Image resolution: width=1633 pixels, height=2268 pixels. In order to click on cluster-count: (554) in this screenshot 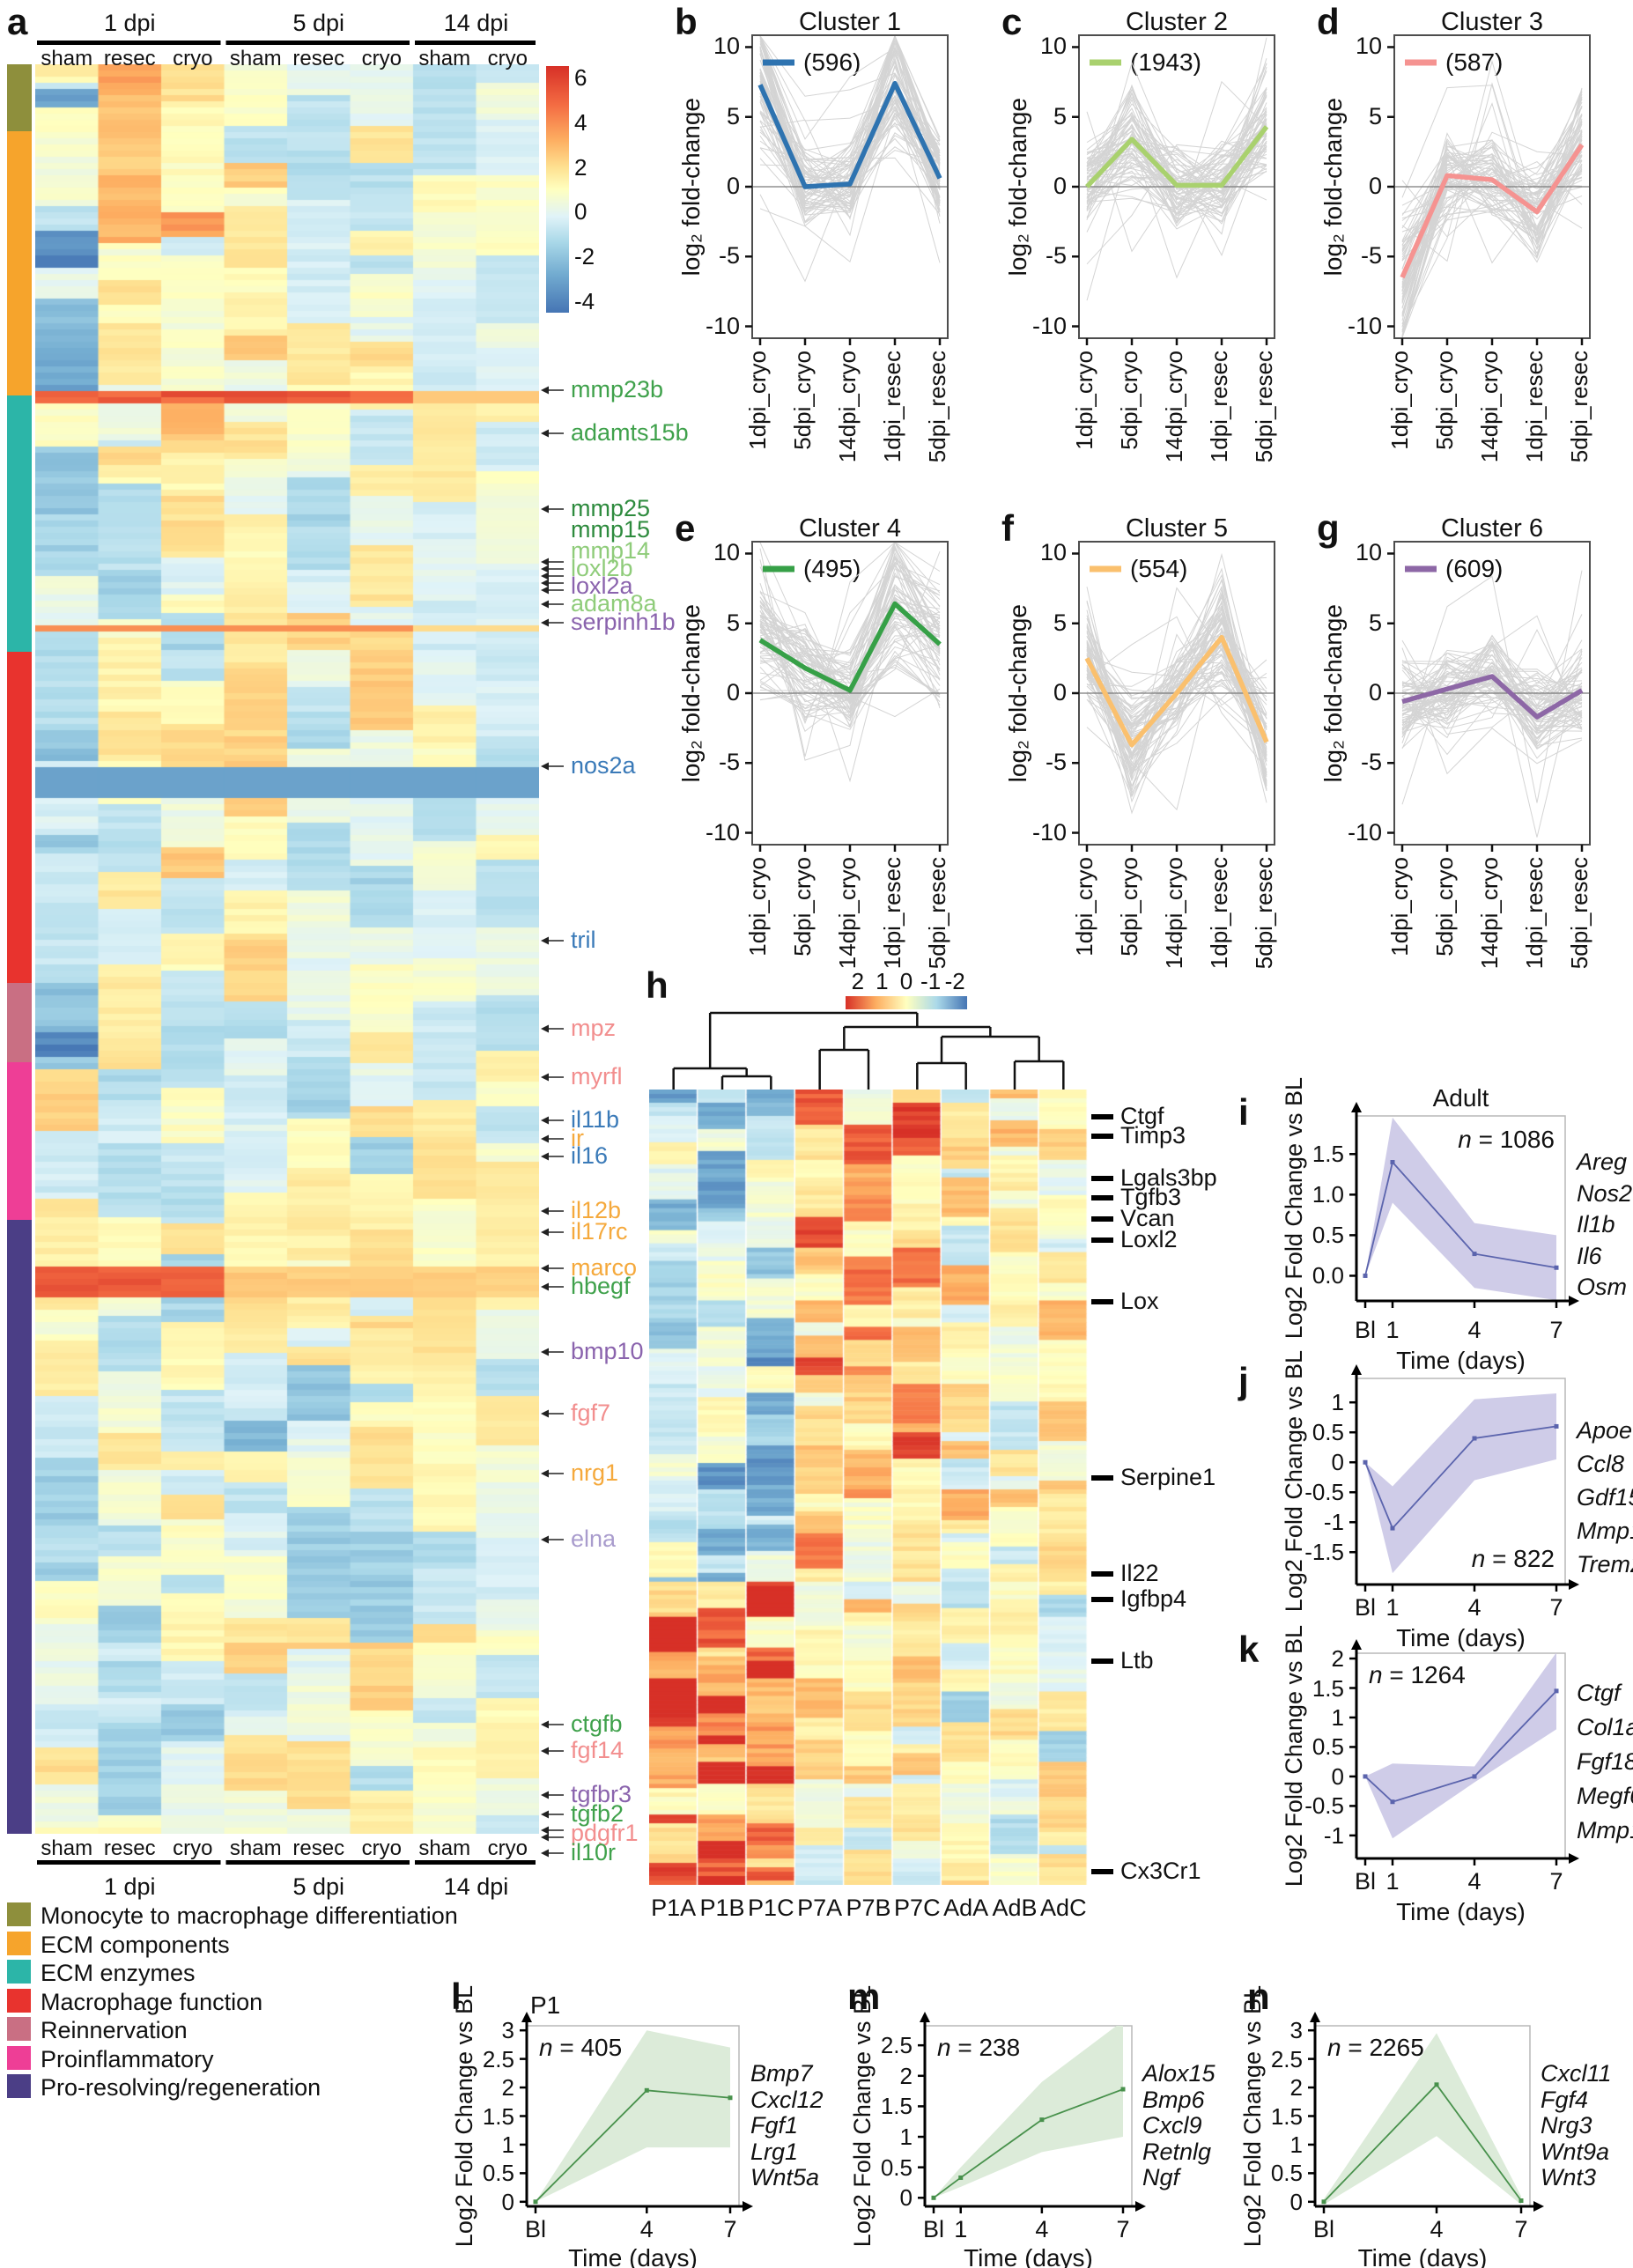, I will do `click(1159, 568)`.